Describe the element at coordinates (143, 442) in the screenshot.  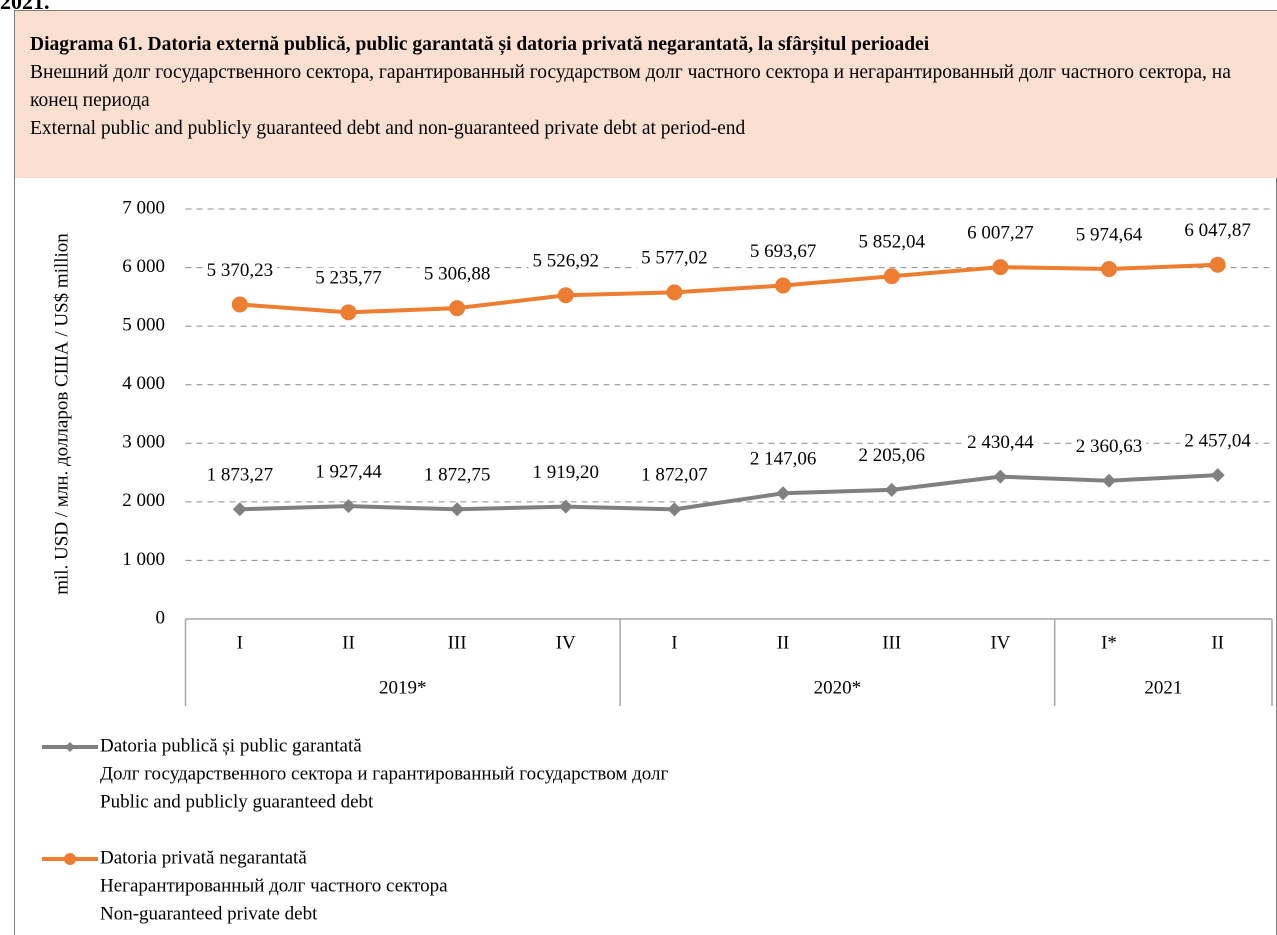
I see `y-tick-label: 3 000` at that location.